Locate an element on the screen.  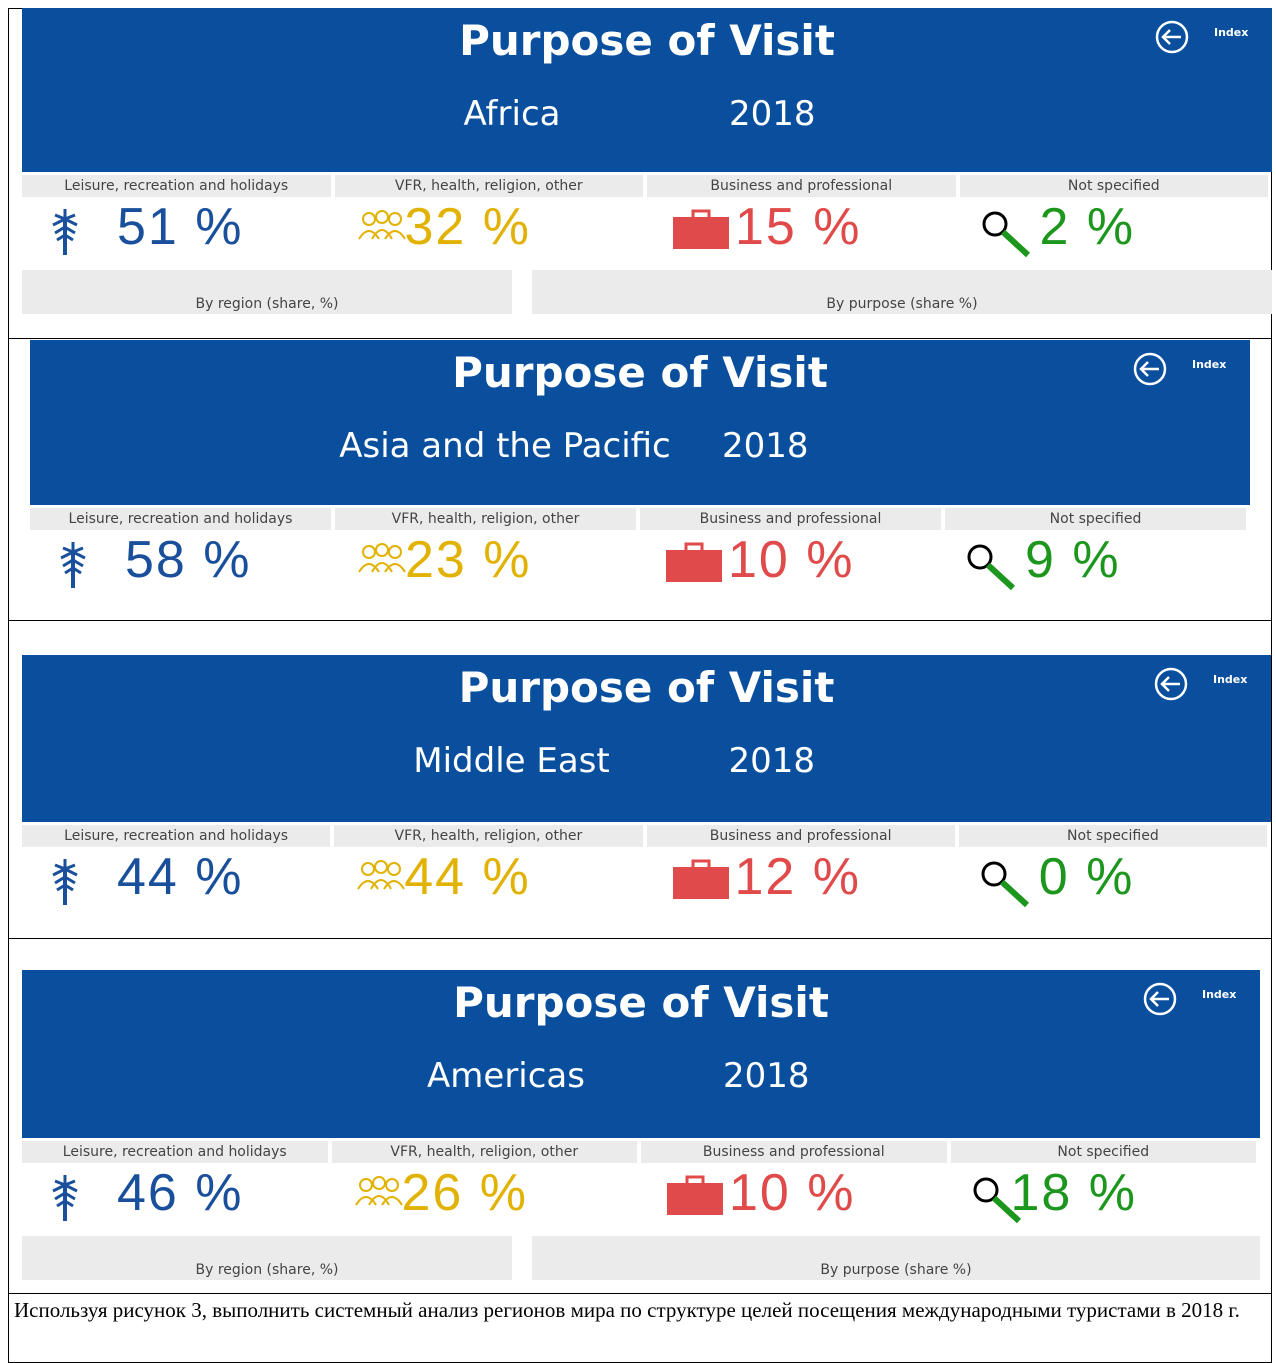
purpose-value: 2 % is located at coordinates (1087, 227).